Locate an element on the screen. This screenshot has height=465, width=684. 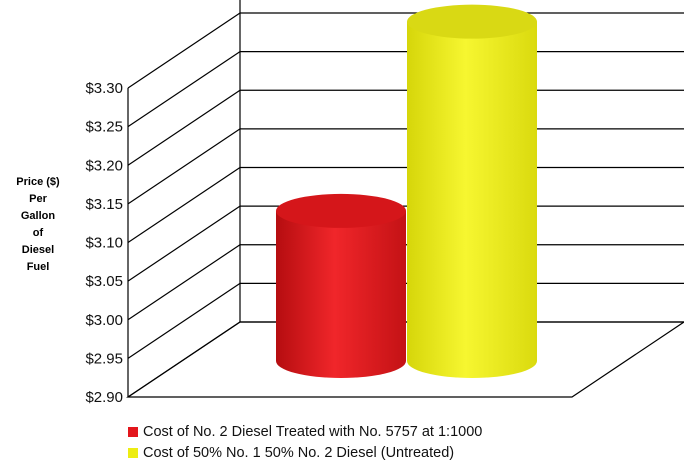
legend-swatch-treated is located at coordinates (133, 431).